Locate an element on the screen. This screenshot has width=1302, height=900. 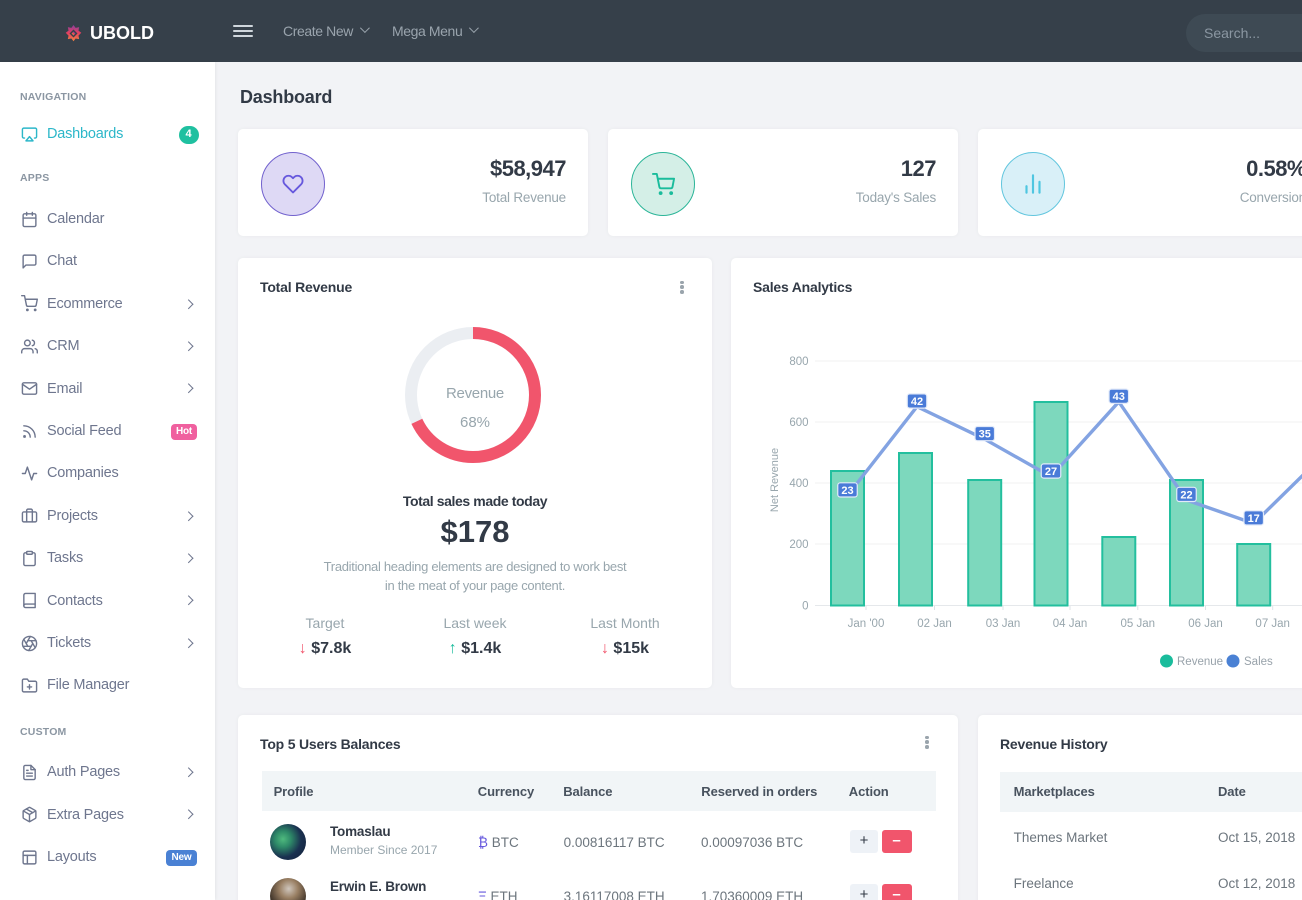
svg-text: 05 Jan is located at coordinates (1138, 624).